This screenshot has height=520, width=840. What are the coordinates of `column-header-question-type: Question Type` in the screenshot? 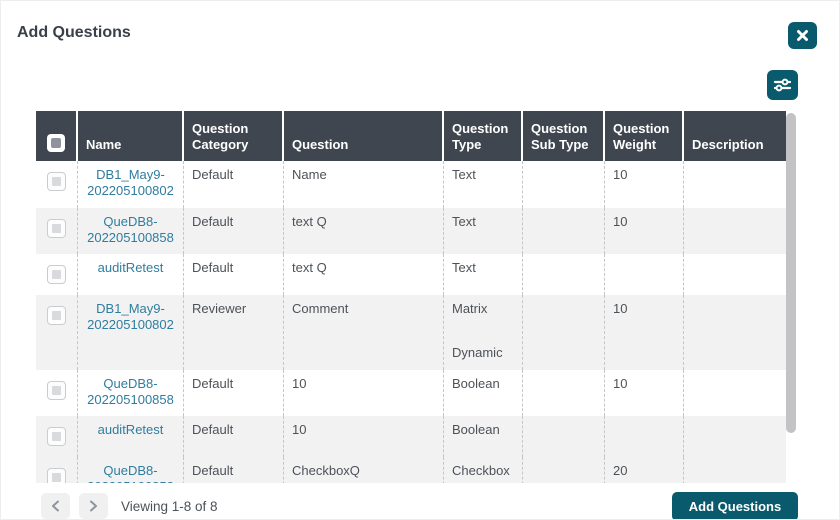 It's located at (483, 136).